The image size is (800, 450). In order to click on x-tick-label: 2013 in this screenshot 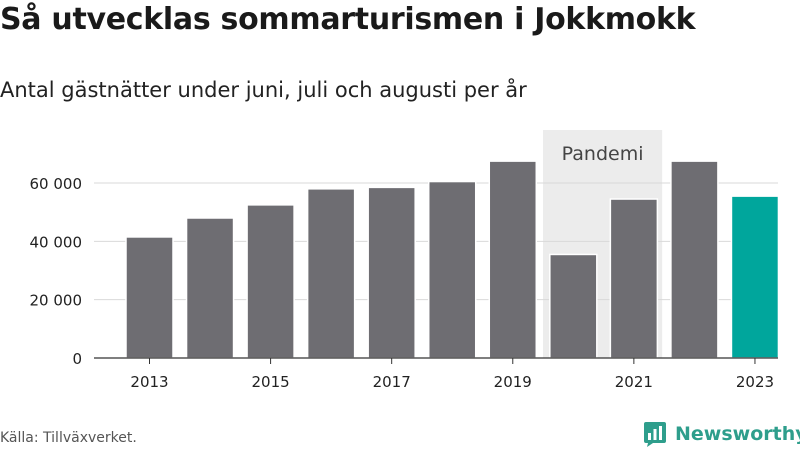, I will do `click(149, 382)`.